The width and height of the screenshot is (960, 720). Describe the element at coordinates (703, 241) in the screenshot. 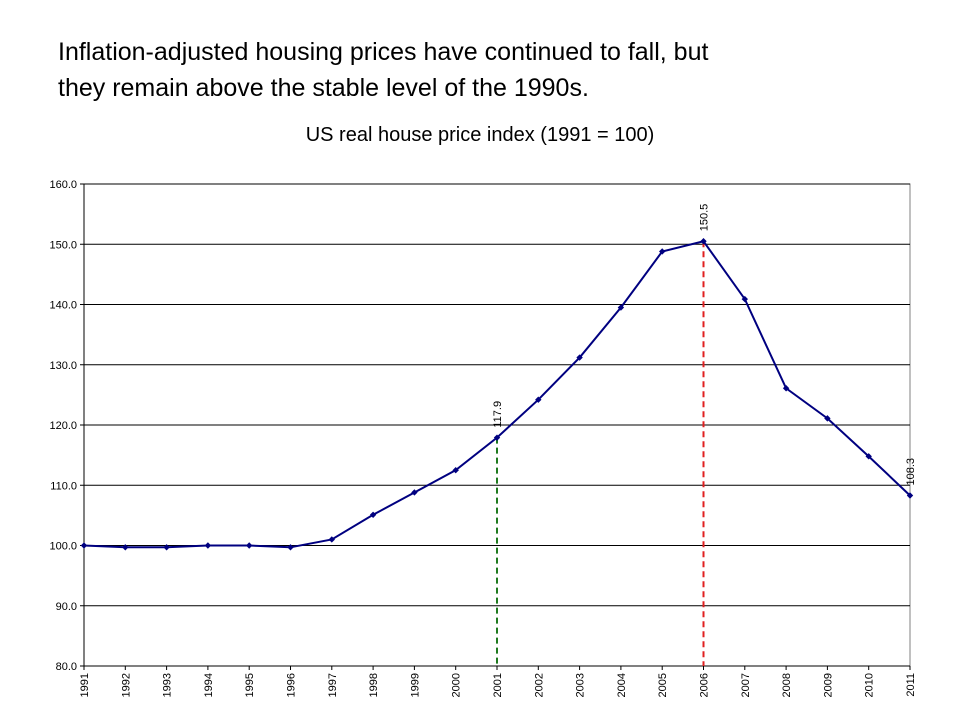

I see `data-point-2006` at that location.